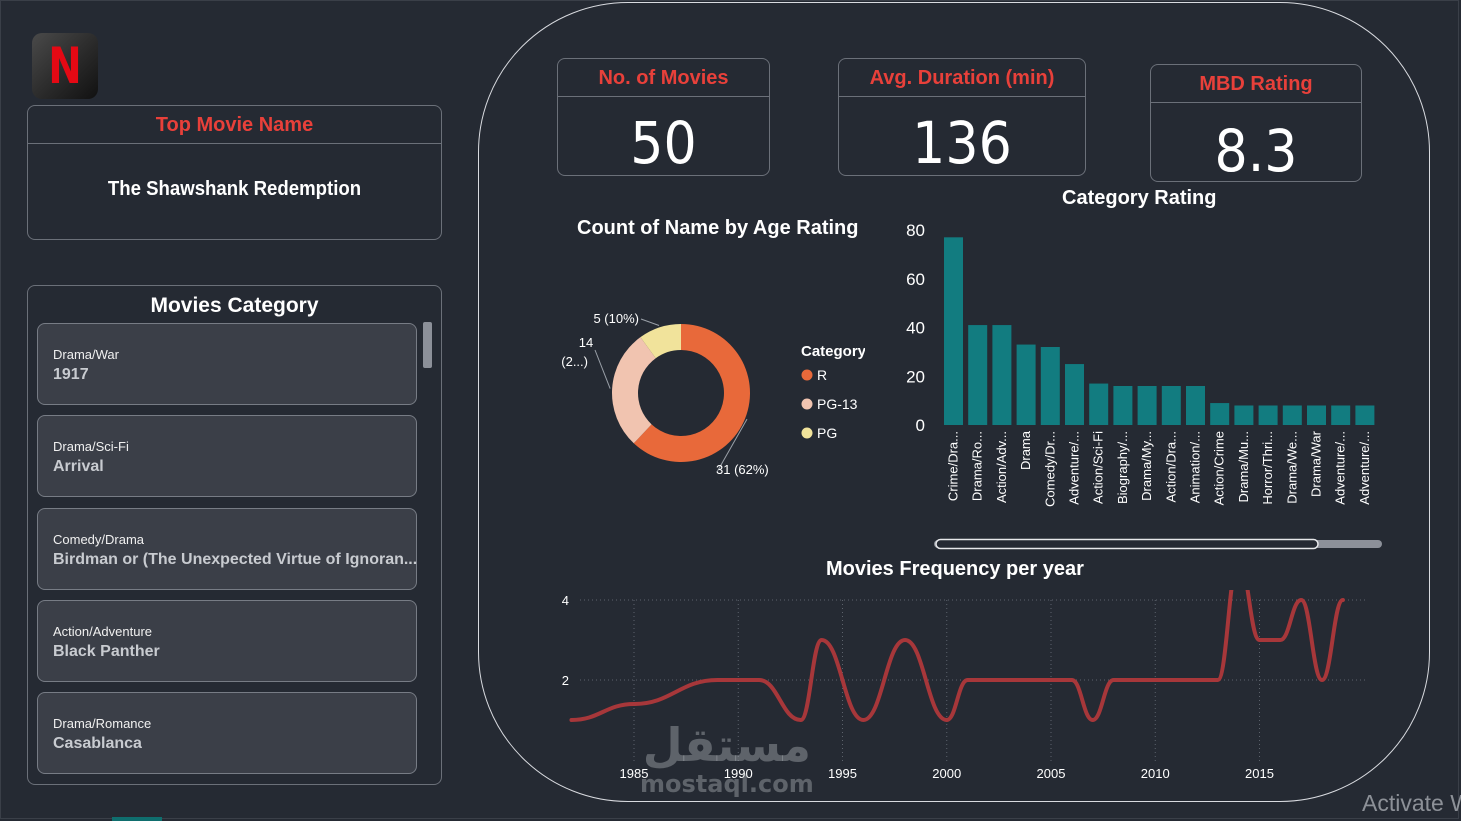 The width and height of the screenshot is (1461, 821). I want to click on category-movie: Black Panther, so click(106, 651).